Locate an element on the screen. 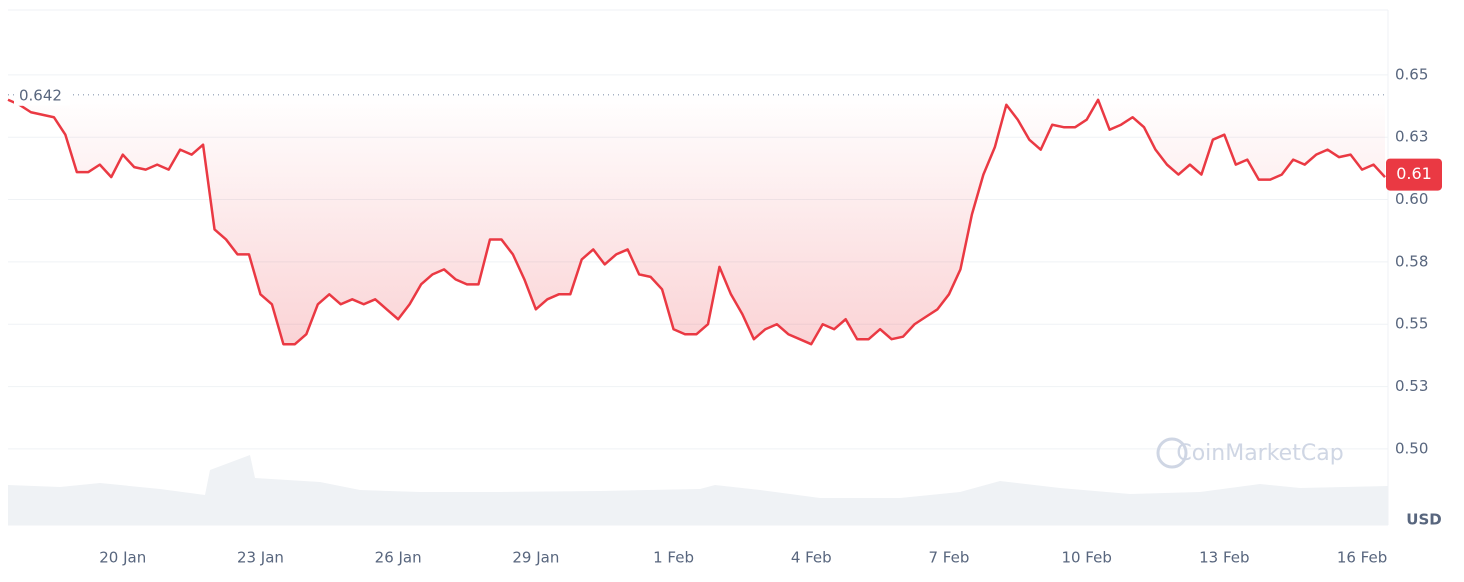 The image size is (1464, 582). x-tick-label: 7 Feb is located at coordinates (949, 558).